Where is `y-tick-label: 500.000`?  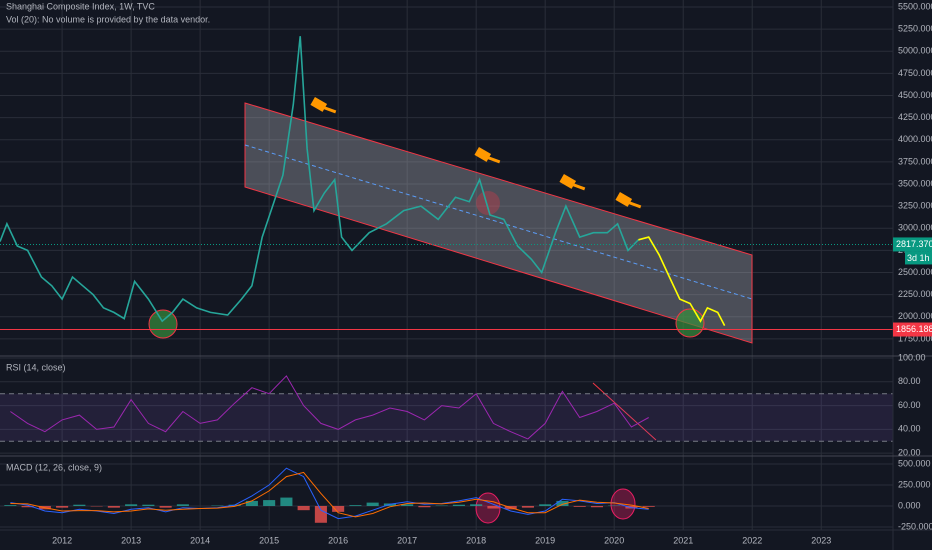 y-tick-label: 500.000 is located at coordinates (914, 463).